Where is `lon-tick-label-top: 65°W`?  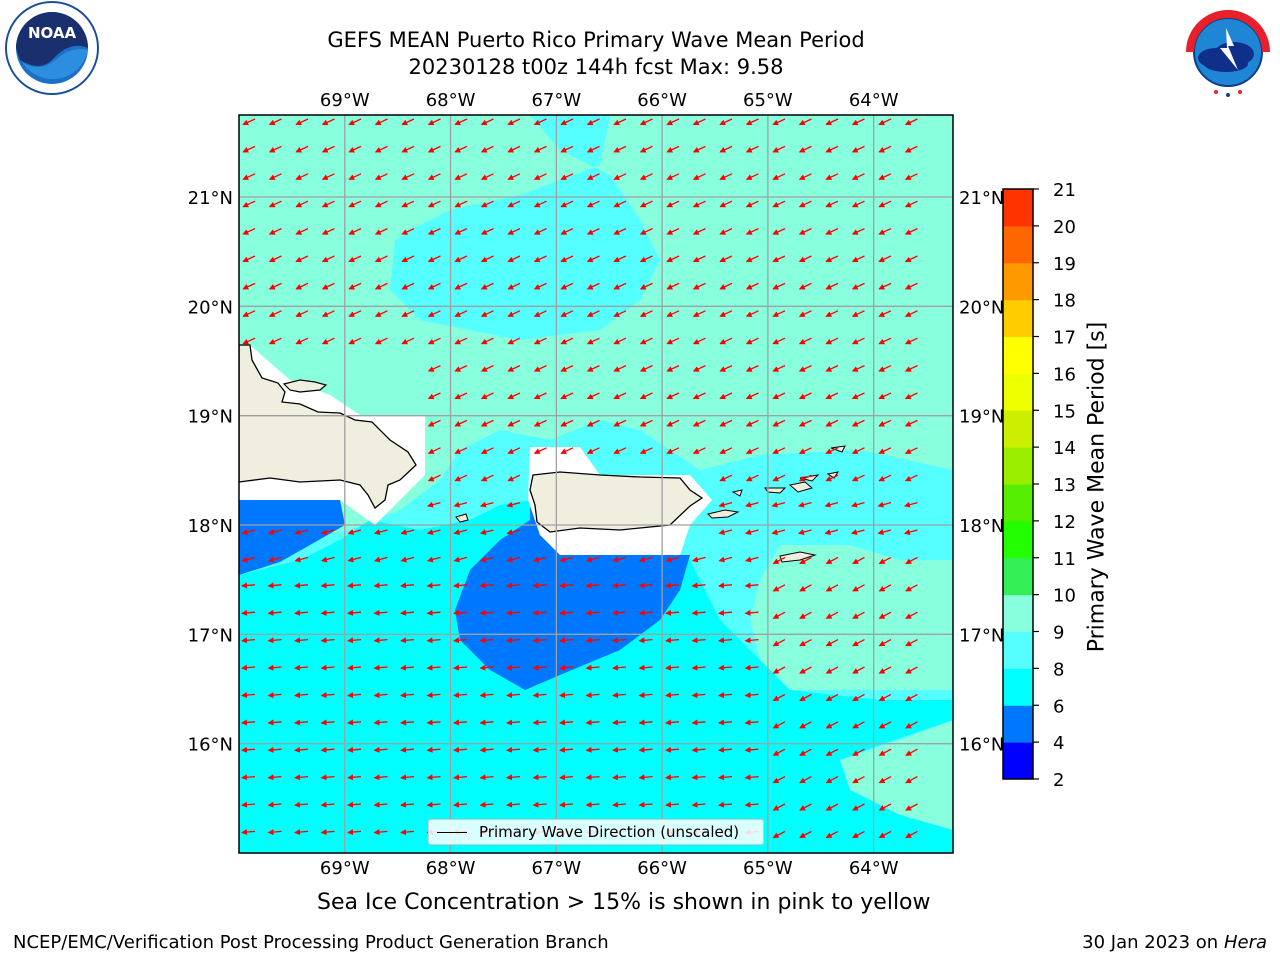
lon-tick-label-top: 65°W is located at coordinates (768, 100).